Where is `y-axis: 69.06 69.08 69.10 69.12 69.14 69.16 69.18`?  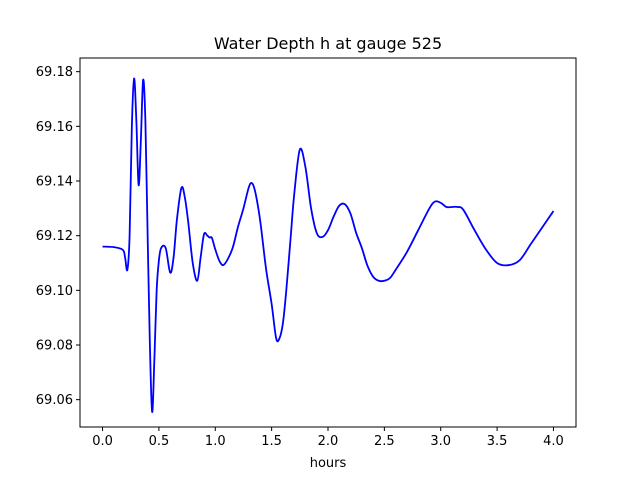 y-axis: 69.06 69.08 69.10 69.12 69.14 69.16 69.18 is located at coordinates (58, 236).